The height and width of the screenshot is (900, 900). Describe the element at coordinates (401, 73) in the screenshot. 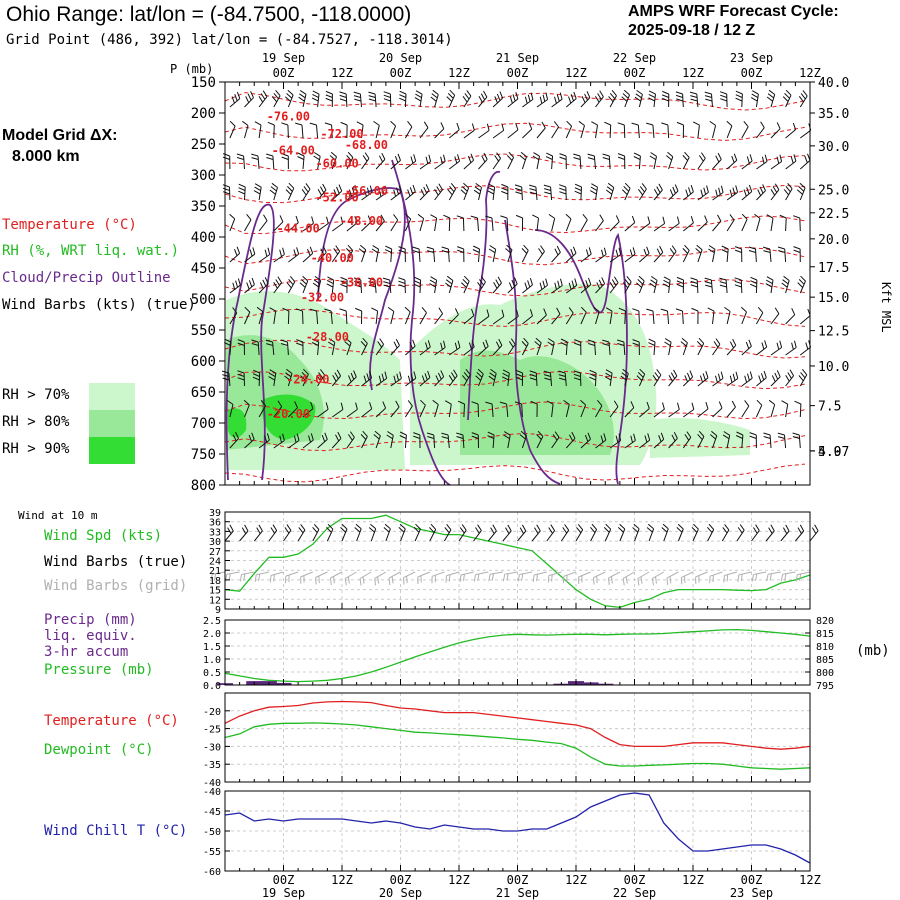

I see `hour-label-top: 00Z` at that location.